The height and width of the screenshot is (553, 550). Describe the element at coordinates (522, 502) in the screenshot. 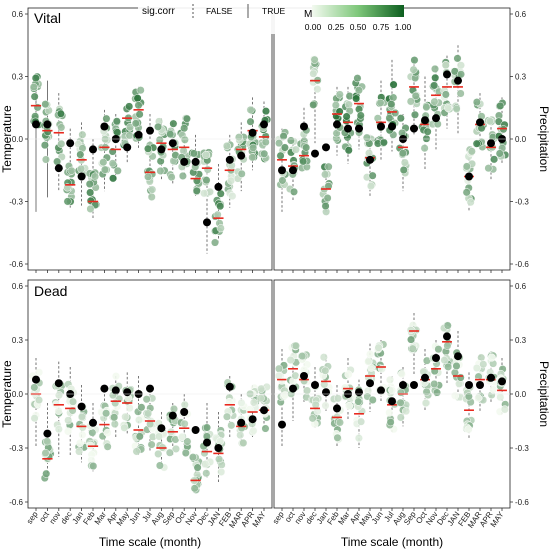

I see `y-tick-label: -0.6` at that location.